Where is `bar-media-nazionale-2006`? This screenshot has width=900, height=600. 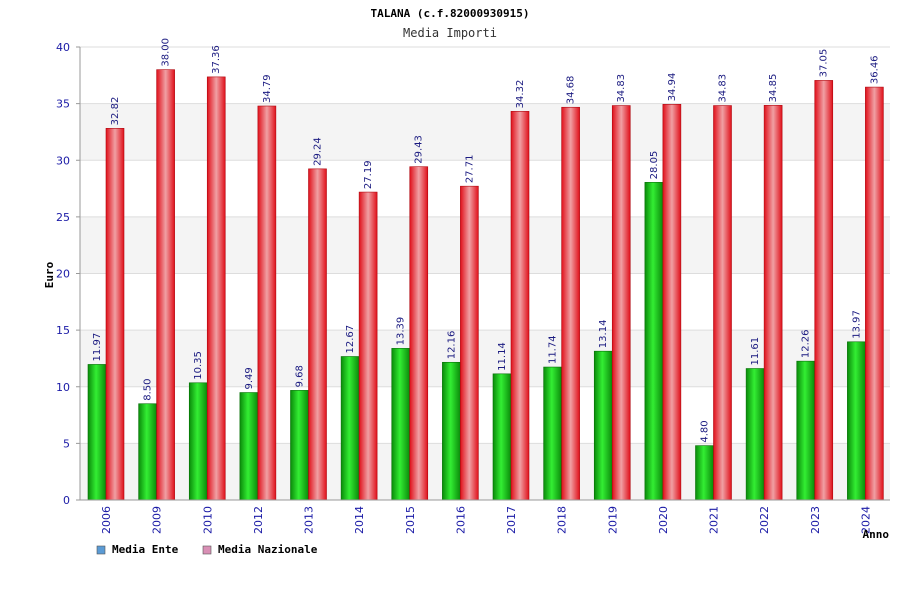 bar-media-nazionale-2006 is located at coordinates (115, 314).